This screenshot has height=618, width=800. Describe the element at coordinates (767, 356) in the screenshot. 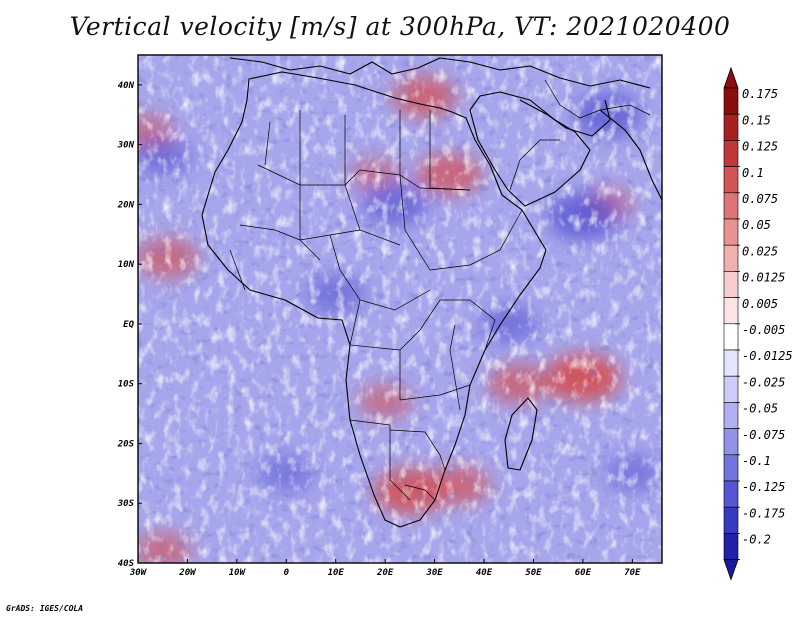

I see `colorbar-label: -0.0125` at that location.